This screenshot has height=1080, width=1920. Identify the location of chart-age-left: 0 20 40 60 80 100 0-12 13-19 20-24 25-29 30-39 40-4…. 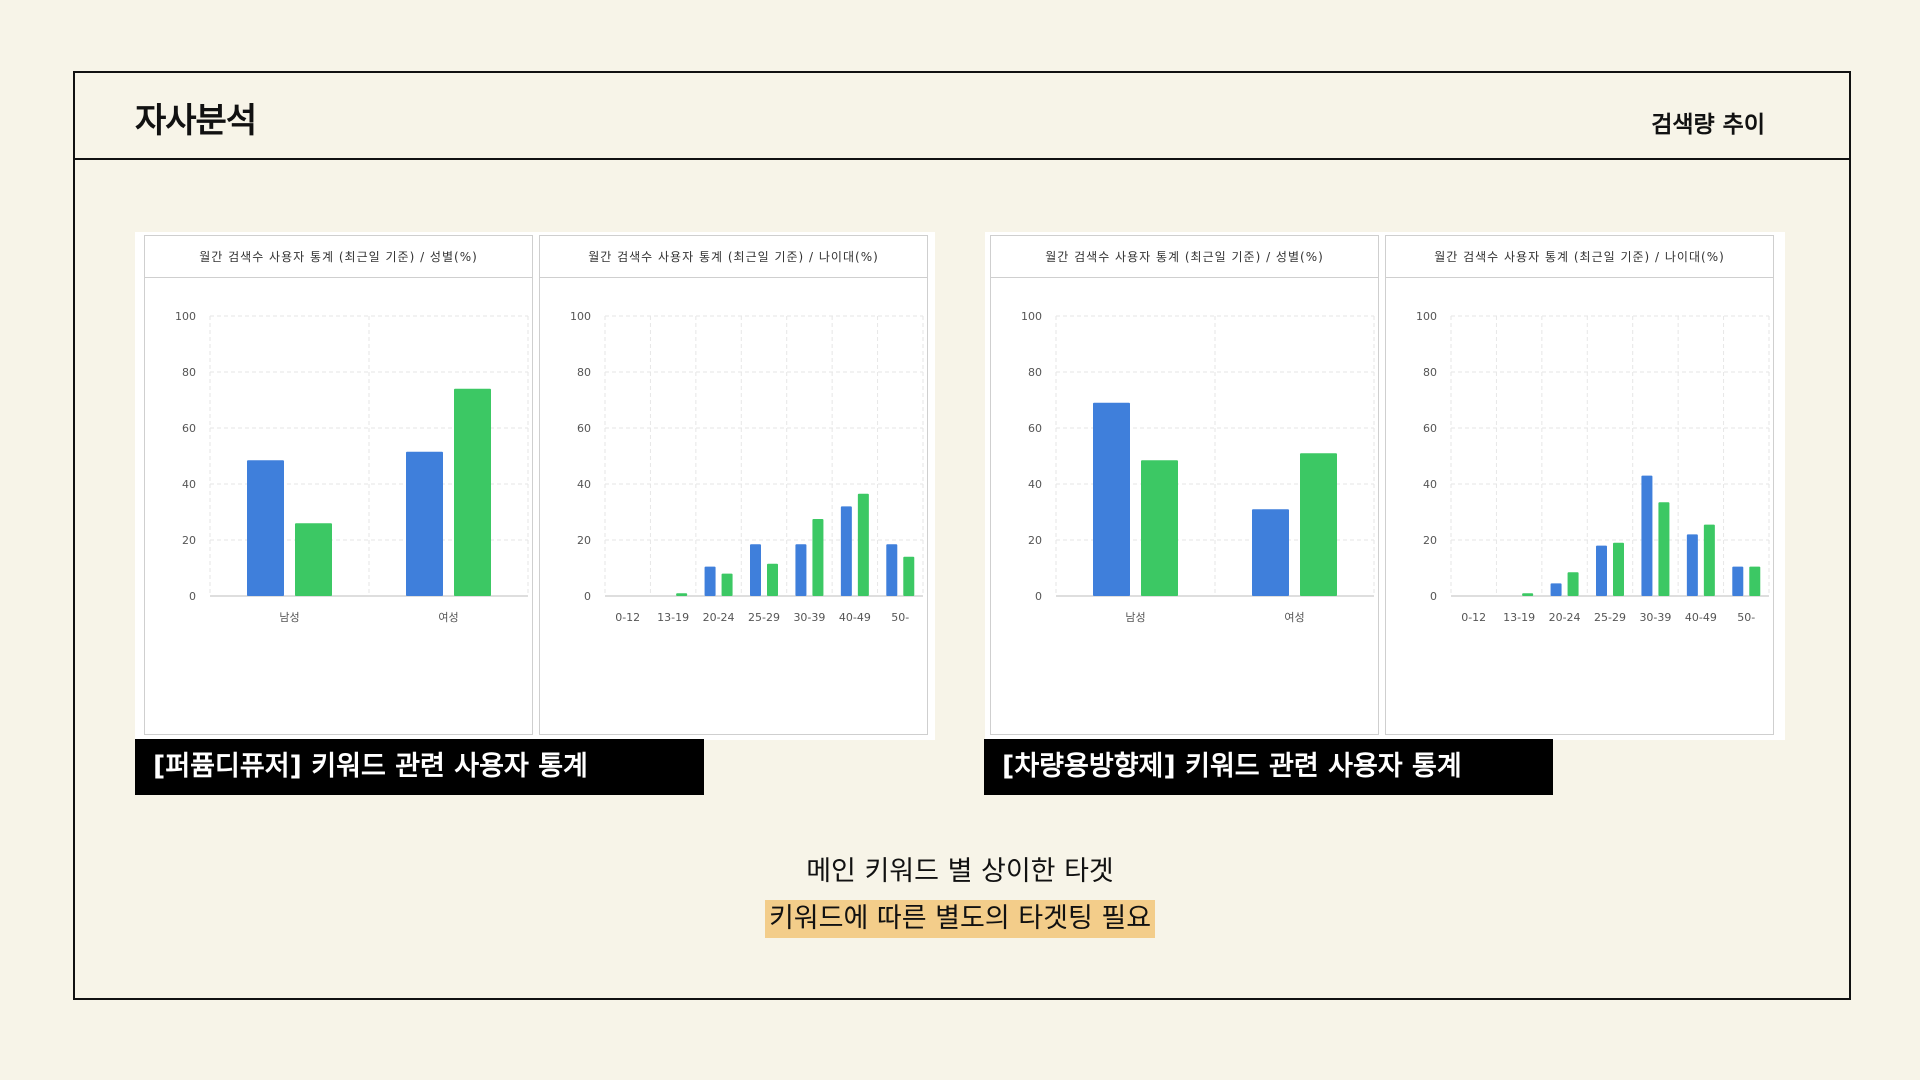
(747, 467).